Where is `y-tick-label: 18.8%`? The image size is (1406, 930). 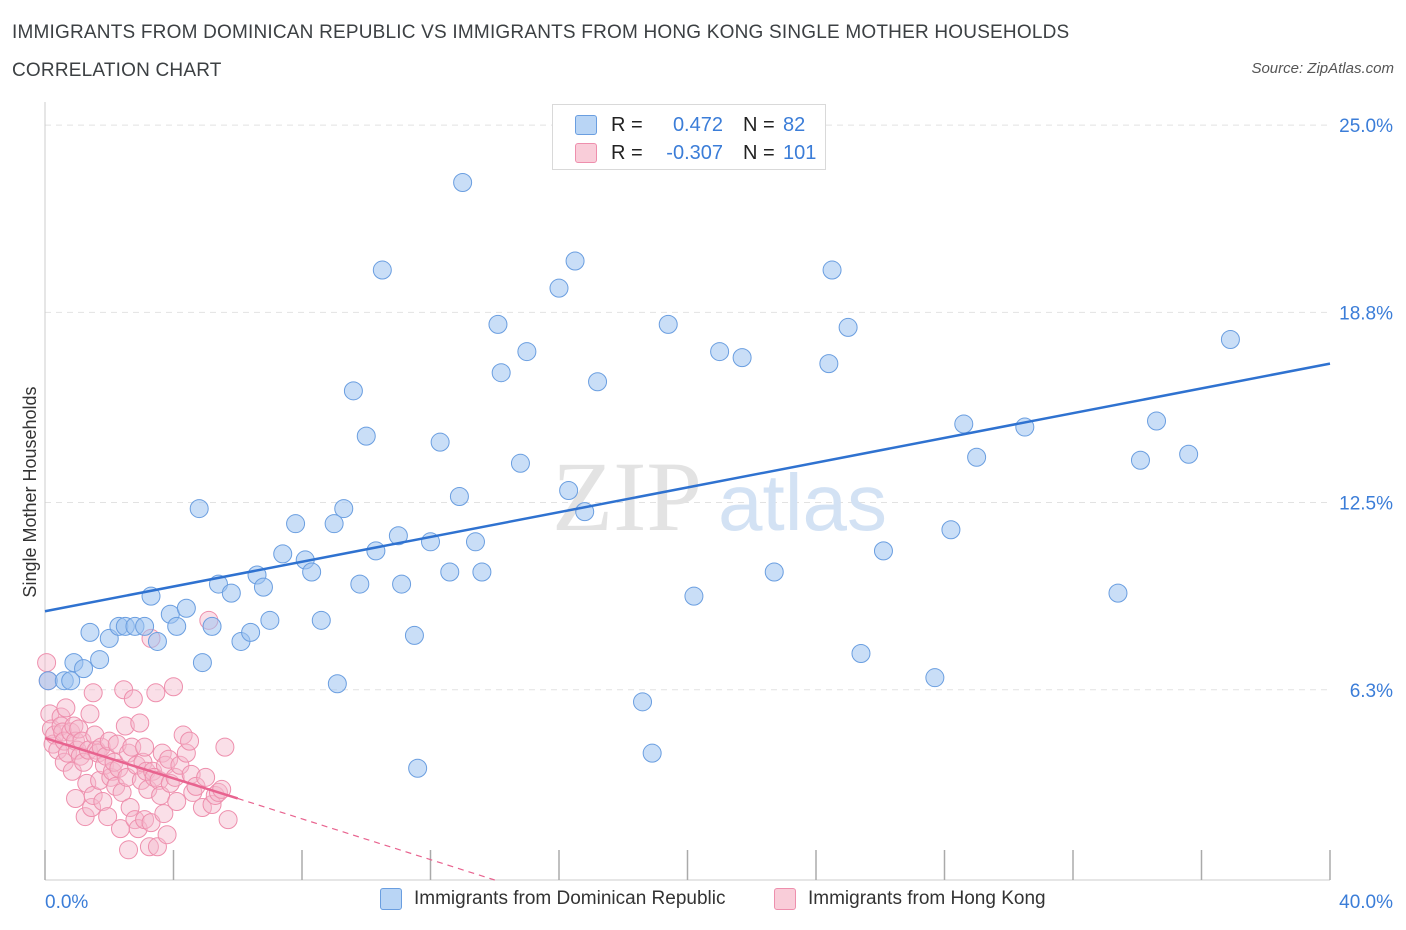
y-tick-label: 18.8% is located at coordinates (1366, 313).